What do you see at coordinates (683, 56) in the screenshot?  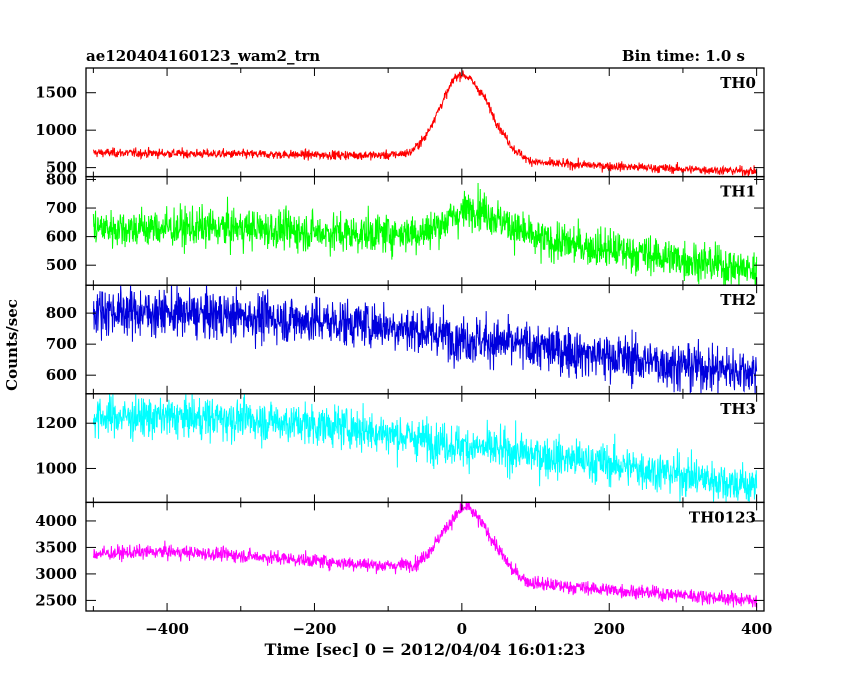 I see `bin-time-label: Bin time: 1.0 s` at bounding box center [683, 56].